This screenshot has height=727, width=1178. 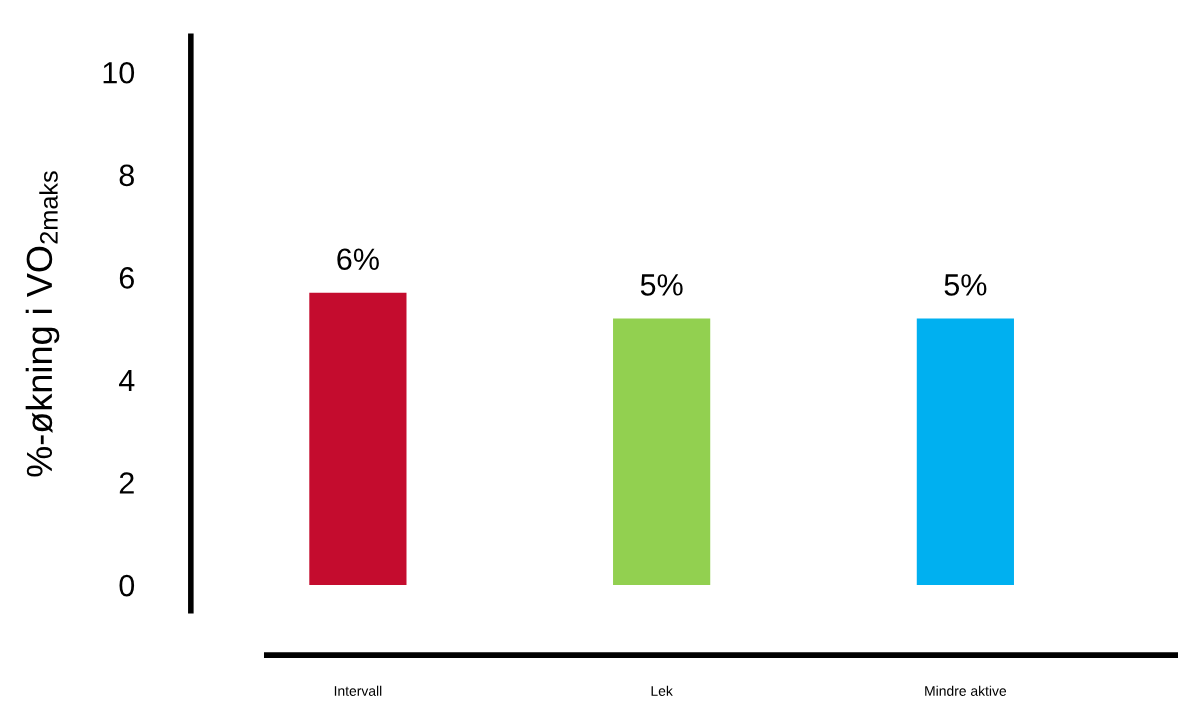 What do you see at coordinates (966, 690) in the screenshot?
I see `x-tick-label: Mindre aktive` at bounding box center [966, 690].